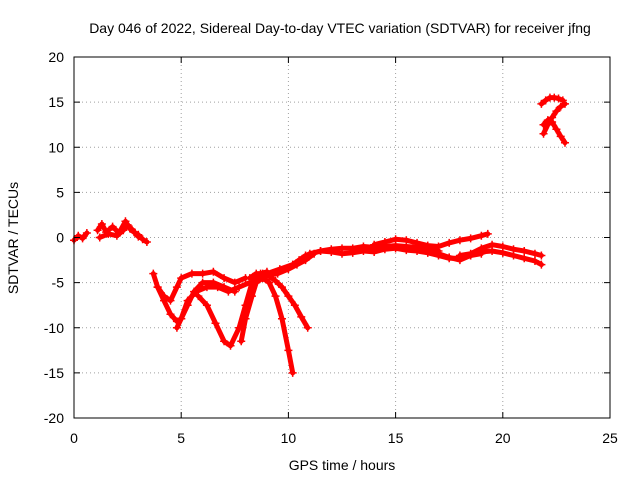 The image size is (640, 480). What do you see at coordinates (54, 328) in the screenshot?
I see `y-tick-label: -10` at bounding box center [54, 328].